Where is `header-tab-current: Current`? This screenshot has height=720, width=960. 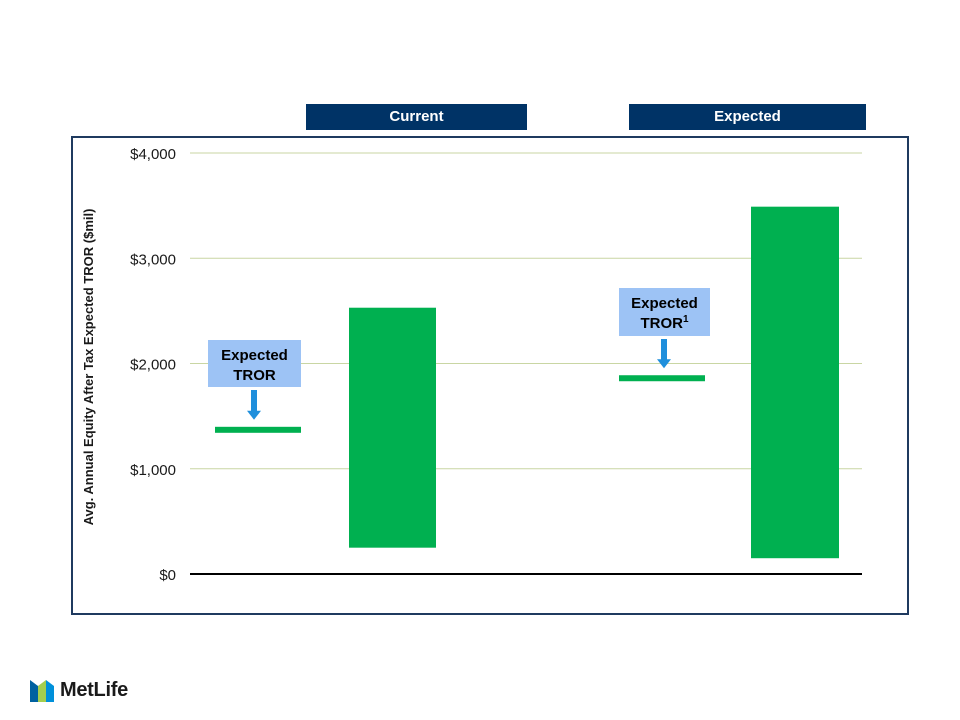
header-tab-current: Current is located at coordinates (416, 117).